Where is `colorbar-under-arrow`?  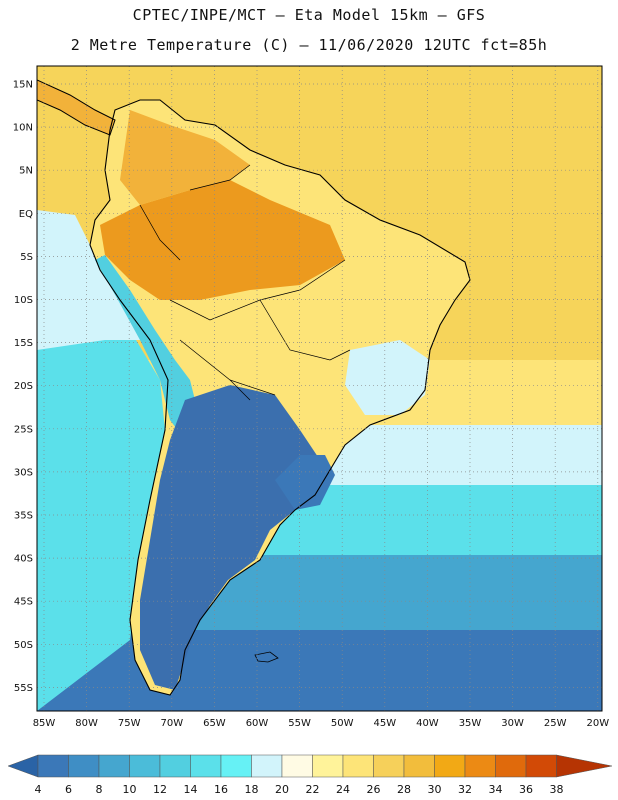 colorbar-under-arrow is located at coordinates (23, 766).